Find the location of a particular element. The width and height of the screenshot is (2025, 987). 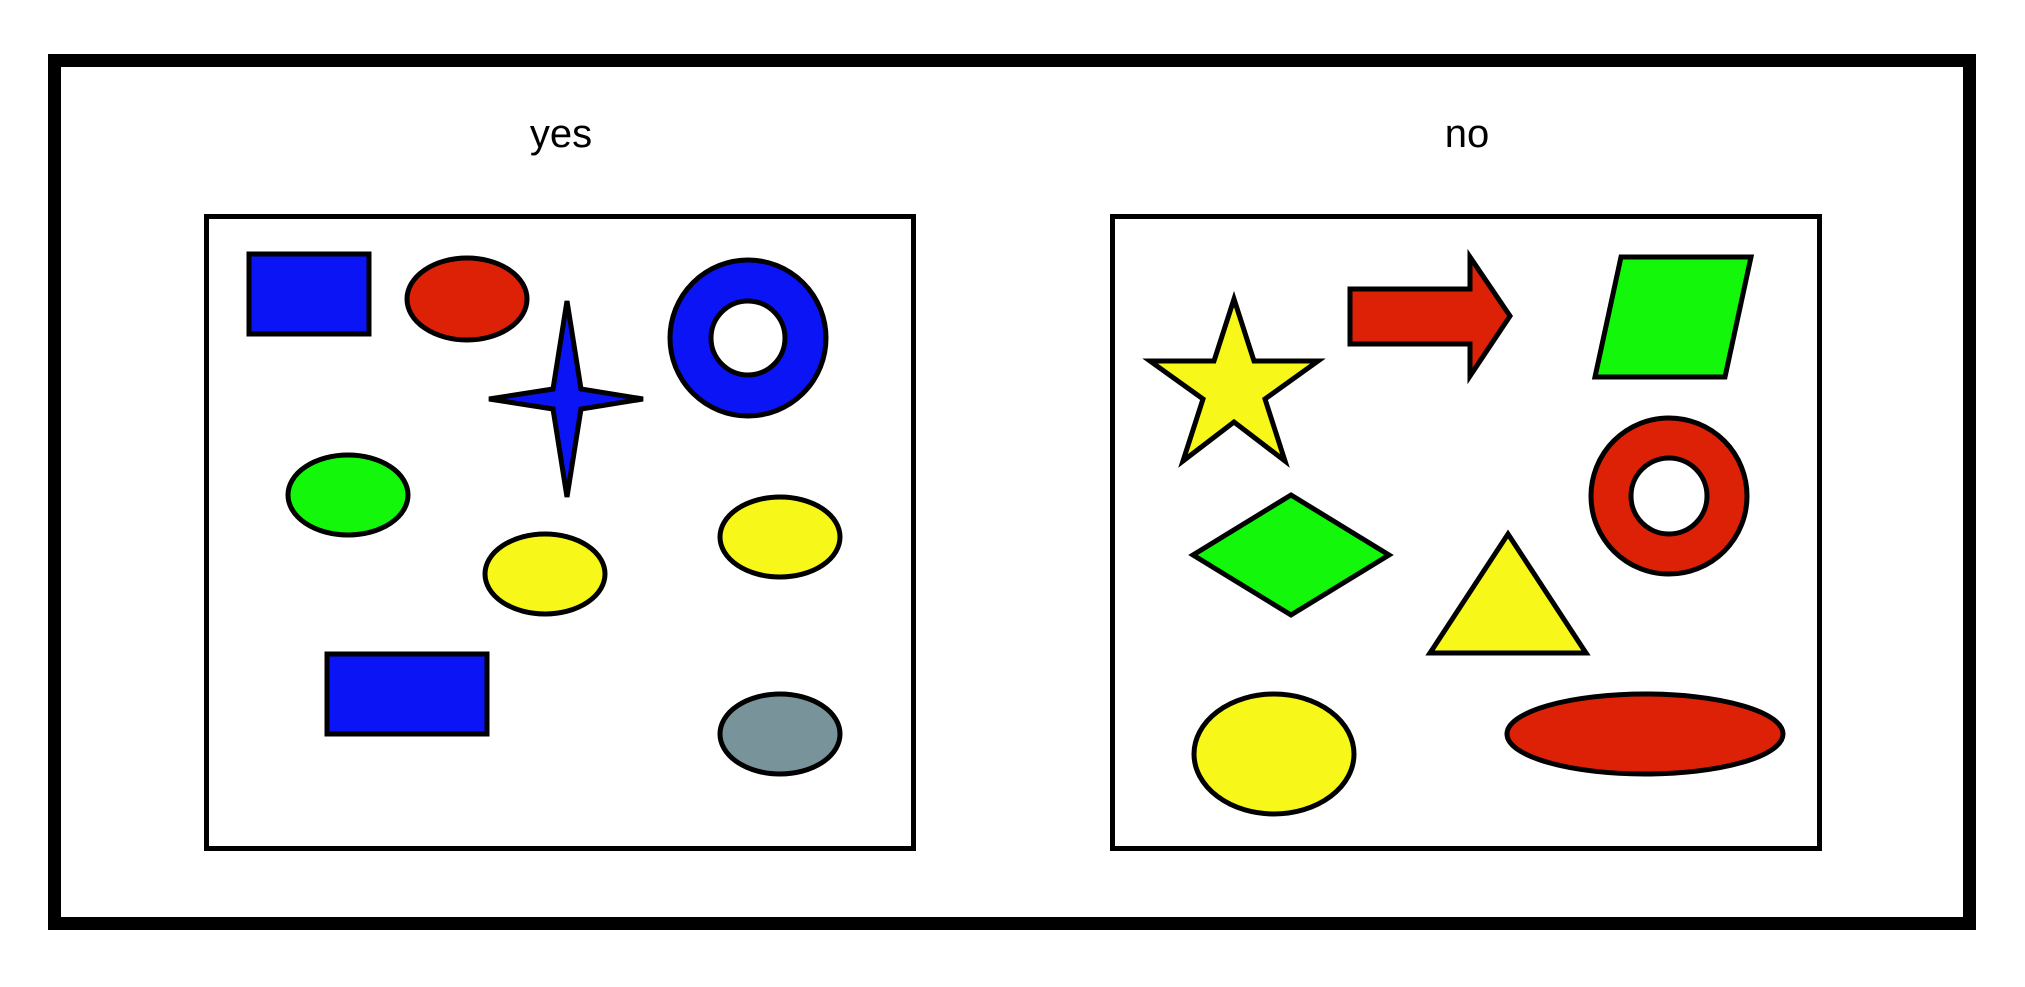

green-ellipse-icon is located at coordinates (348, 495).